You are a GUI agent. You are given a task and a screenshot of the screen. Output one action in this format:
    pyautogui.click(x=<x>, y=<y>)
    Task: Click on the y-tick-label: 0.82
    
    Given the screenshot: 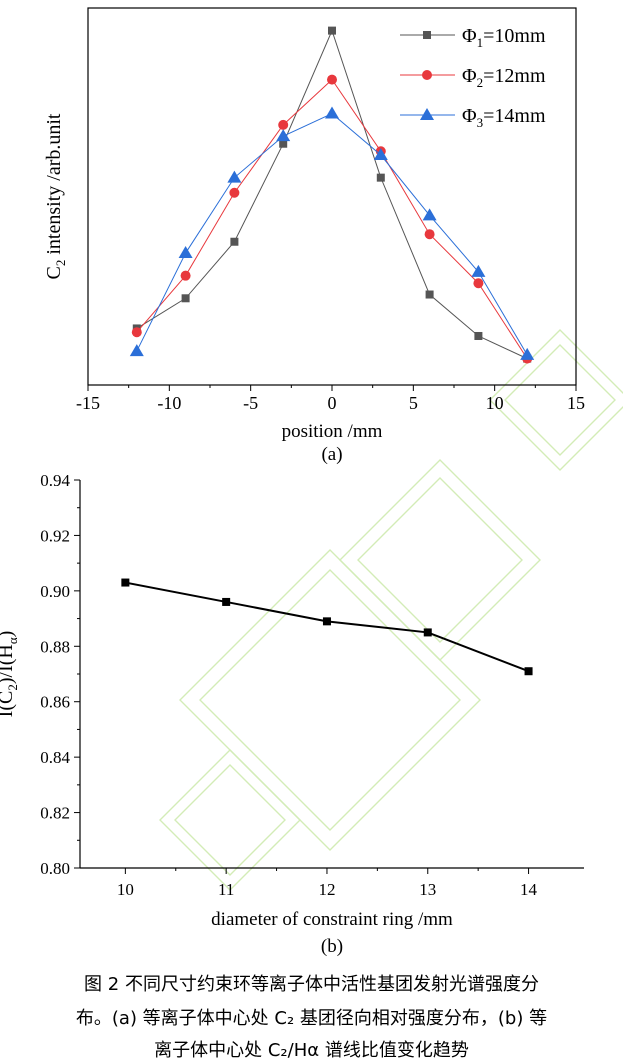 What is the action you would take?
    pyautogui.click(x=55, y=813)
    